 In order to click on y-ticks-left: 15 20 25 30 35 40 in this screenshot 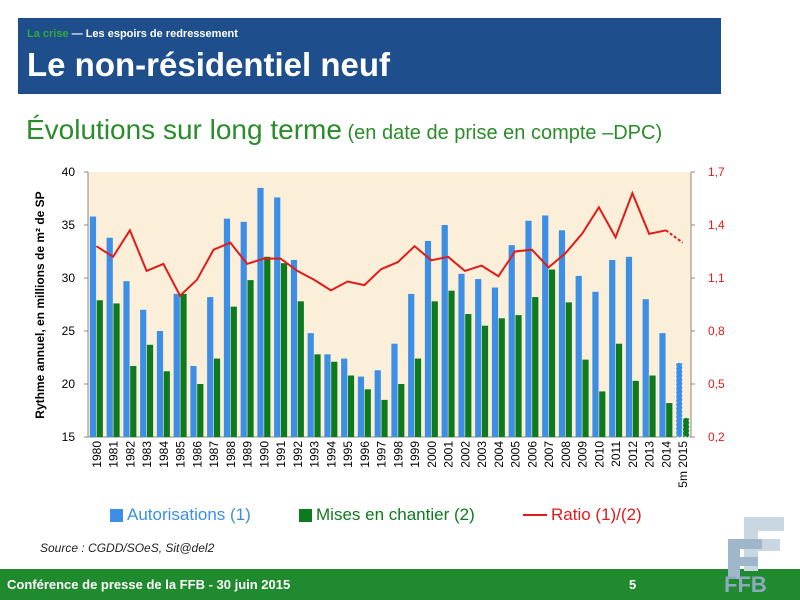, I will do `click(75, 304)`.